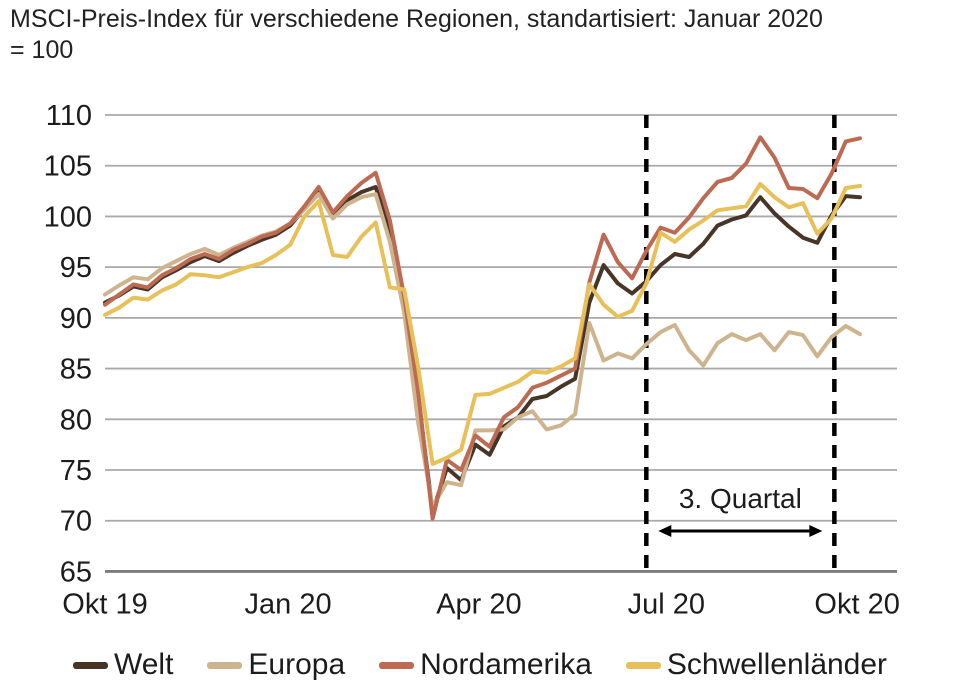 This screenshot has height=696, width=960. Describe the element at coordinates (76, 370) in the screenshot. I see `y-tick-label-85: 85` at that location.